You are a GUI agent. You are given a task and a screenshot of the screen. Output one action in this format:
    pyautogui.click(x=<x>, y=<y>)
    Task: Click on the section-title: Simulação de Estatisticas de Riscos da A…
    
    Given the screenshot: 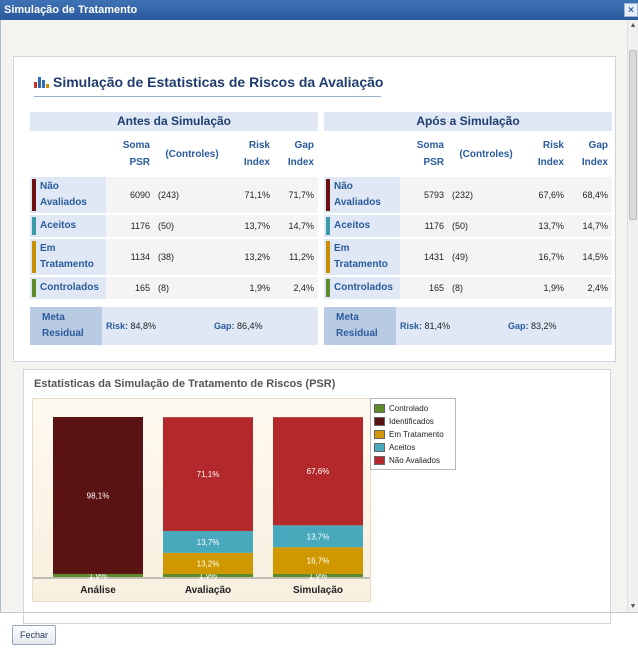 What is the action you would take?
    pyautogui.click(x=208, y=82)
    